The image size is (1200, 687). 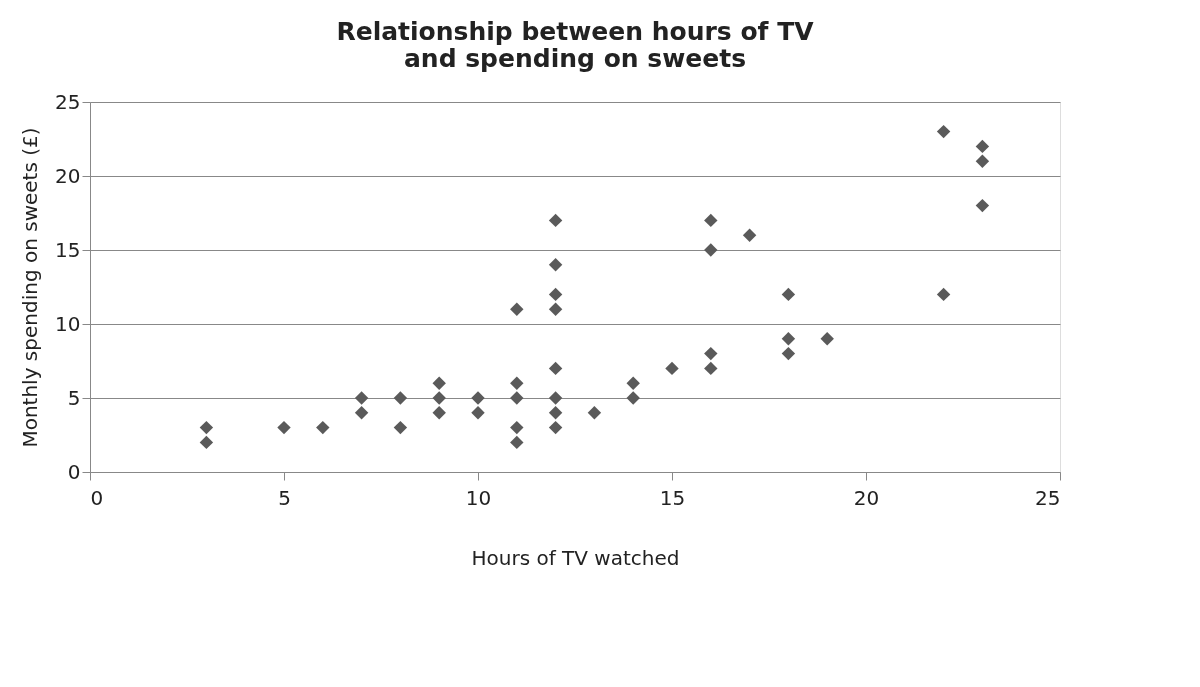 What do you see at coordinates (68, 249) in the screenshot?
I see `y-tick-label: 15` at bounding box center [68, 249].